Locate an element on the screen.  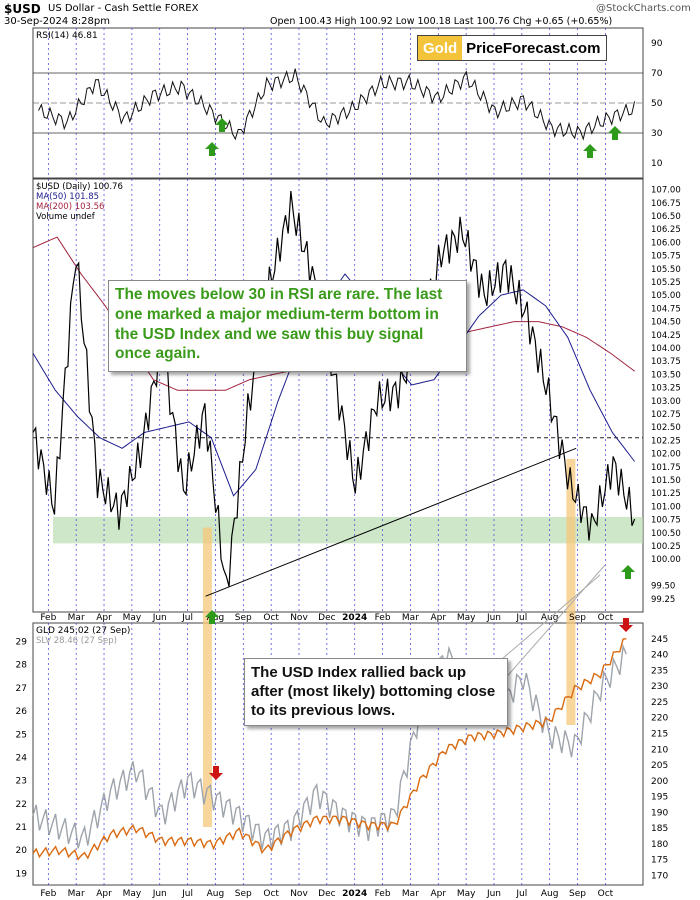
usd-tick-label: 103.50 is located at coordinates (666, 375).